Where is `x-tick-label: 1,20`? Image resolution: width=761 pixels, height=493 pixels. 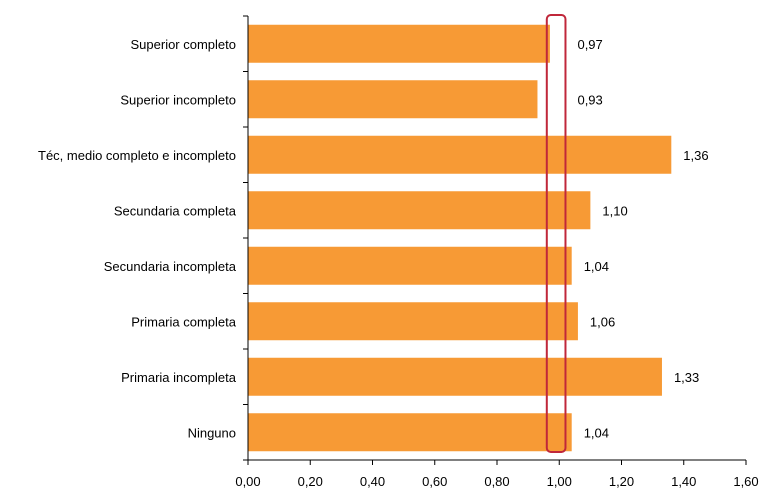 x-tick-label: 1,20 is located at coordinates (621, 481).